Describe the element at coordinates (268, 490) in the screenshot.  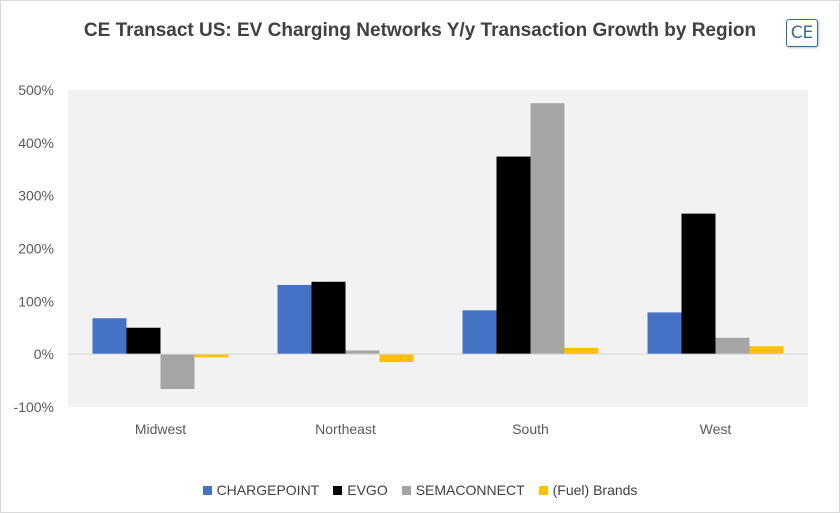
I see `legend-label: CHARGEPOINT` at that location.